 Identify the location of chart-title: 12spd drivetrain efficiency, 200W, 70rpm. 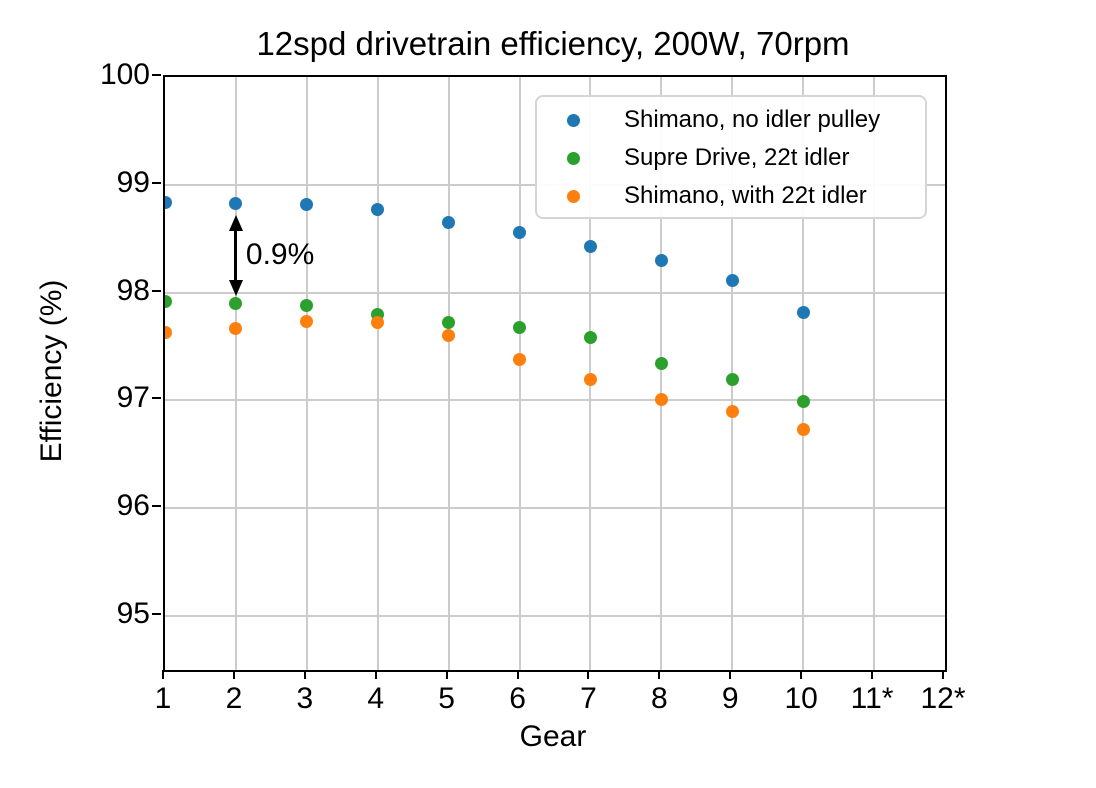
(553, 43).